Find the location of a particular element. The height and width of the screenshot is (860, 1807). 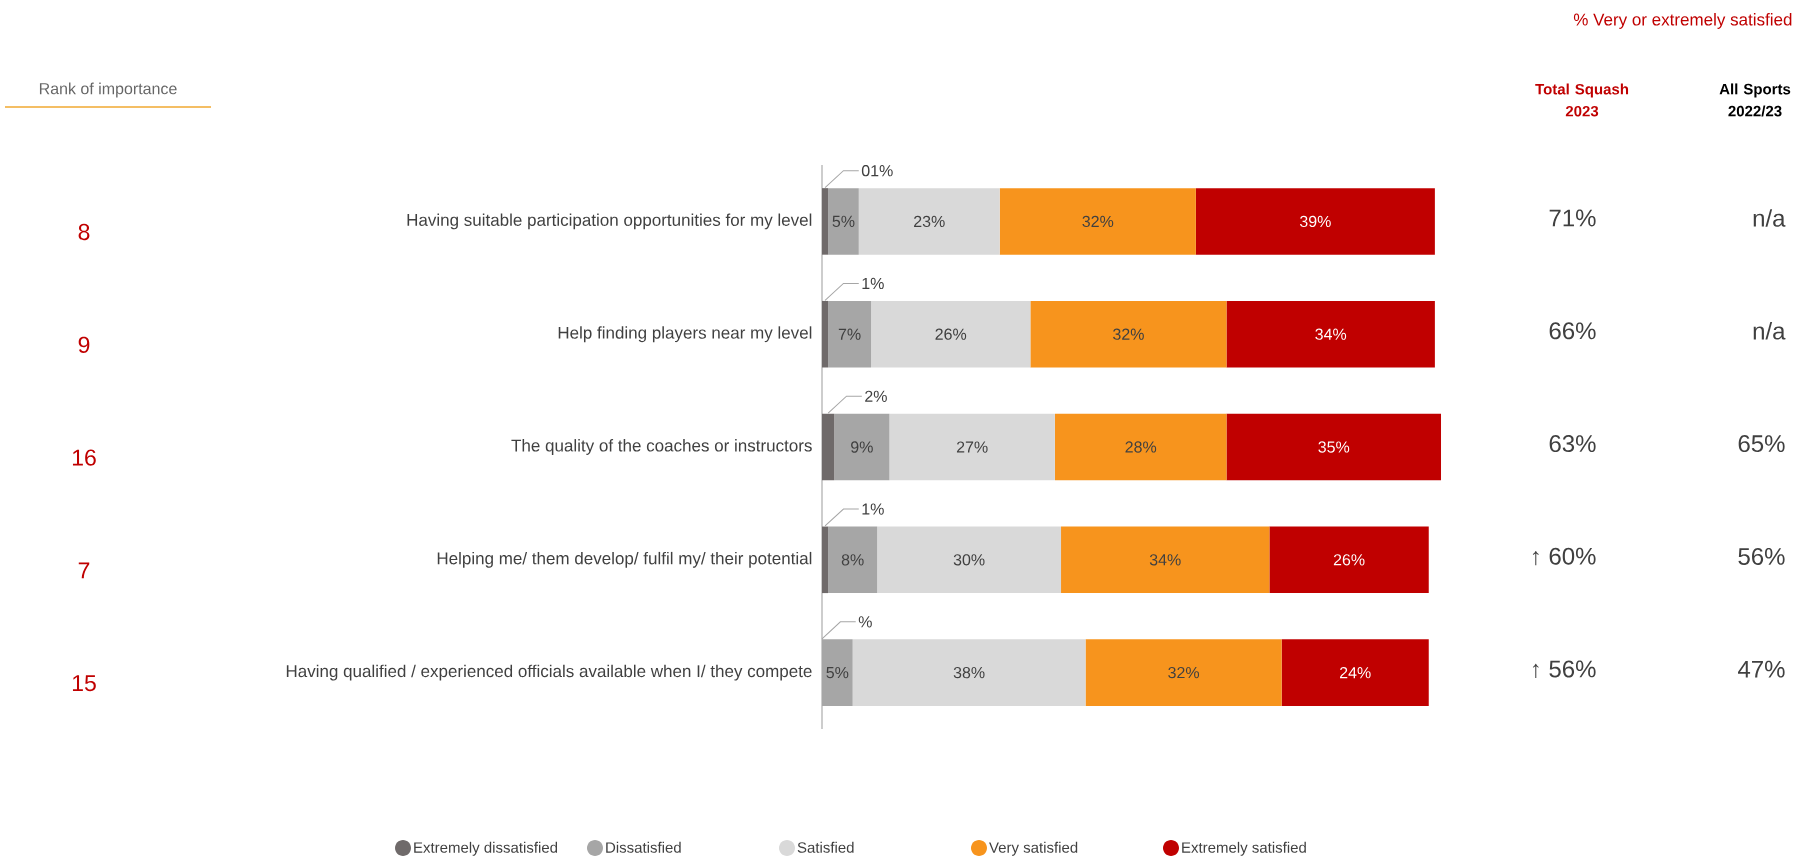

data-label: 27% is located at coordinates (972, 447).